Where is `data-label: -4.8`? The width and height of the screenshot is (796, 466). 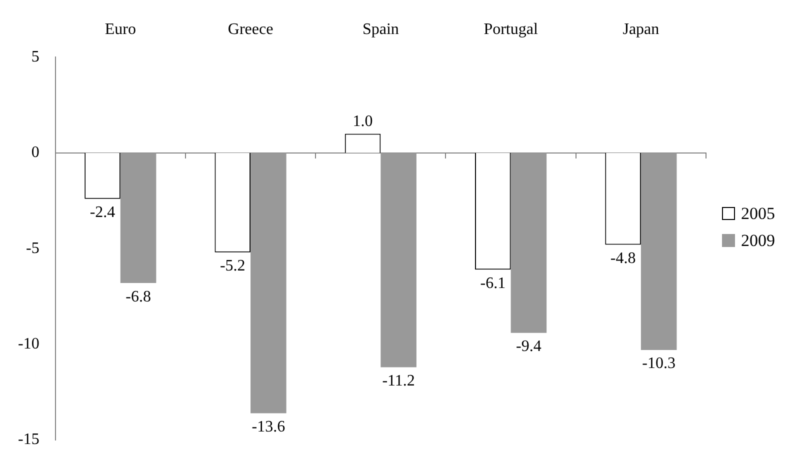
data-label: -4.8 is located at coordinates (623, 258).